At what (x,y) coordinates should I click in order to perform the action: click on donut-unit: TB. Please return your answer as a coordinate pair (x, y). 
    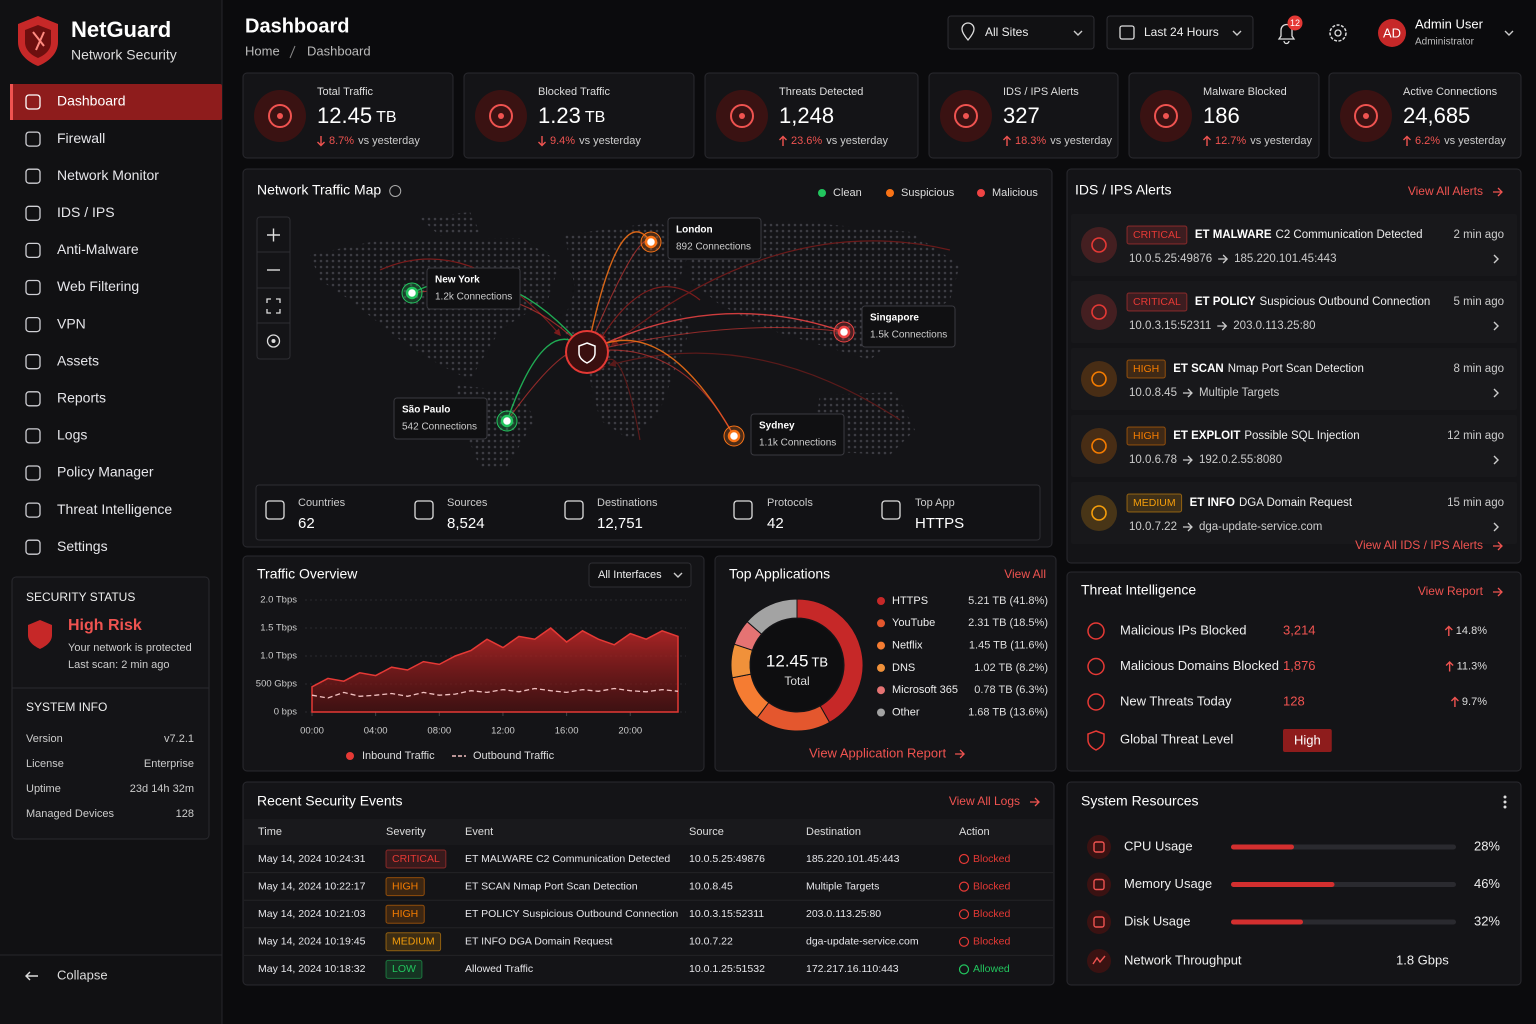
    Looking at the image, I should click on (819, 661).